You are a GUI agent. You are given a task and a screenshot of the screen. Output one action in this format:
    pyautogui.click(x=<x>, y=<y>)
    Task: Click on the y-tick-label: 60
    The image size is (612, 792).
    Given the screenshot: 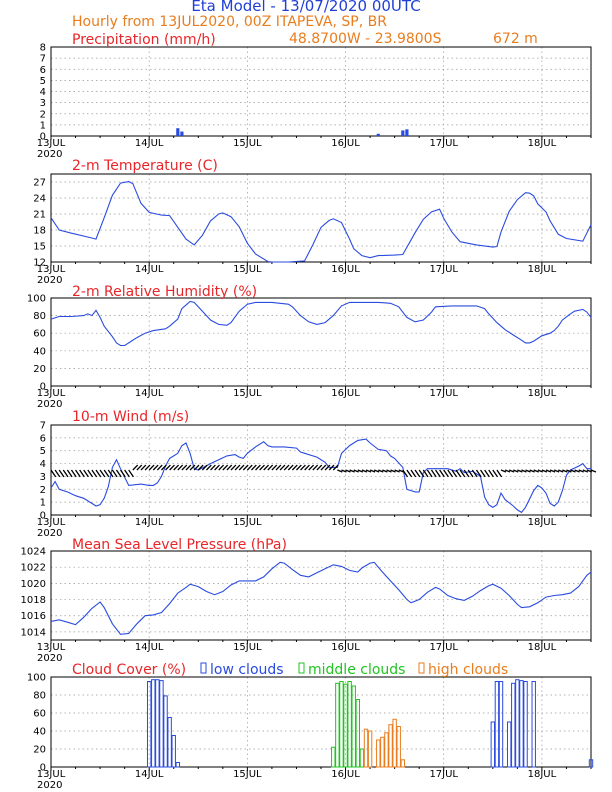 What is the action you would take?
    pyautogui.click(x=39, y=714)
    